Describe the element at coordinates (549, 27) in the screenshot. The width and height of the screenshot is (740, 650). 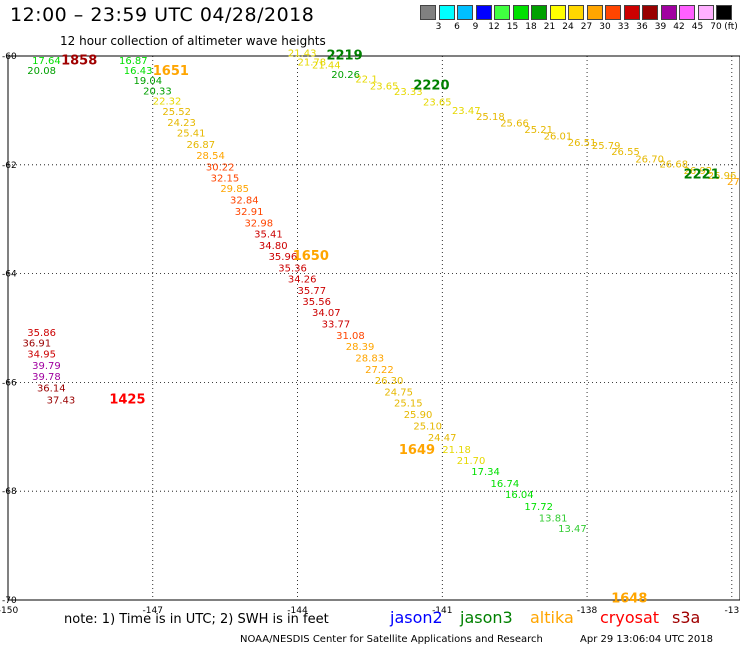
I see `scale-label: 21` at that location.